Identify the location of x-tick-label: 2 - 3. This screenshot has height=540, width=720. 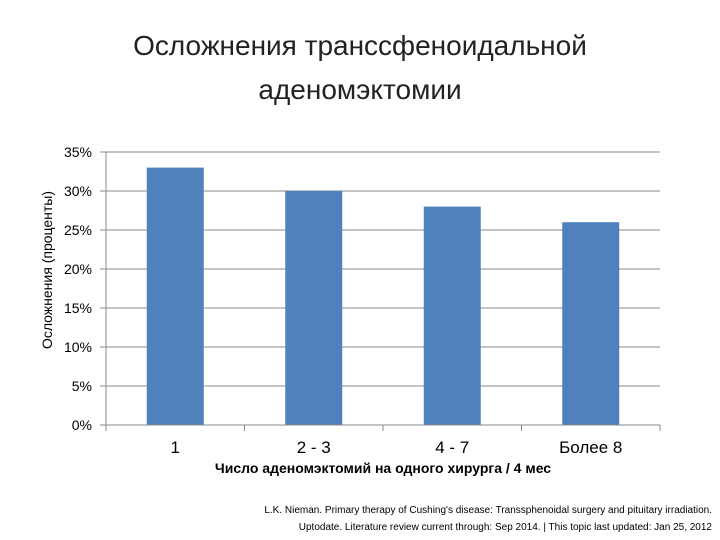
(314, 447).